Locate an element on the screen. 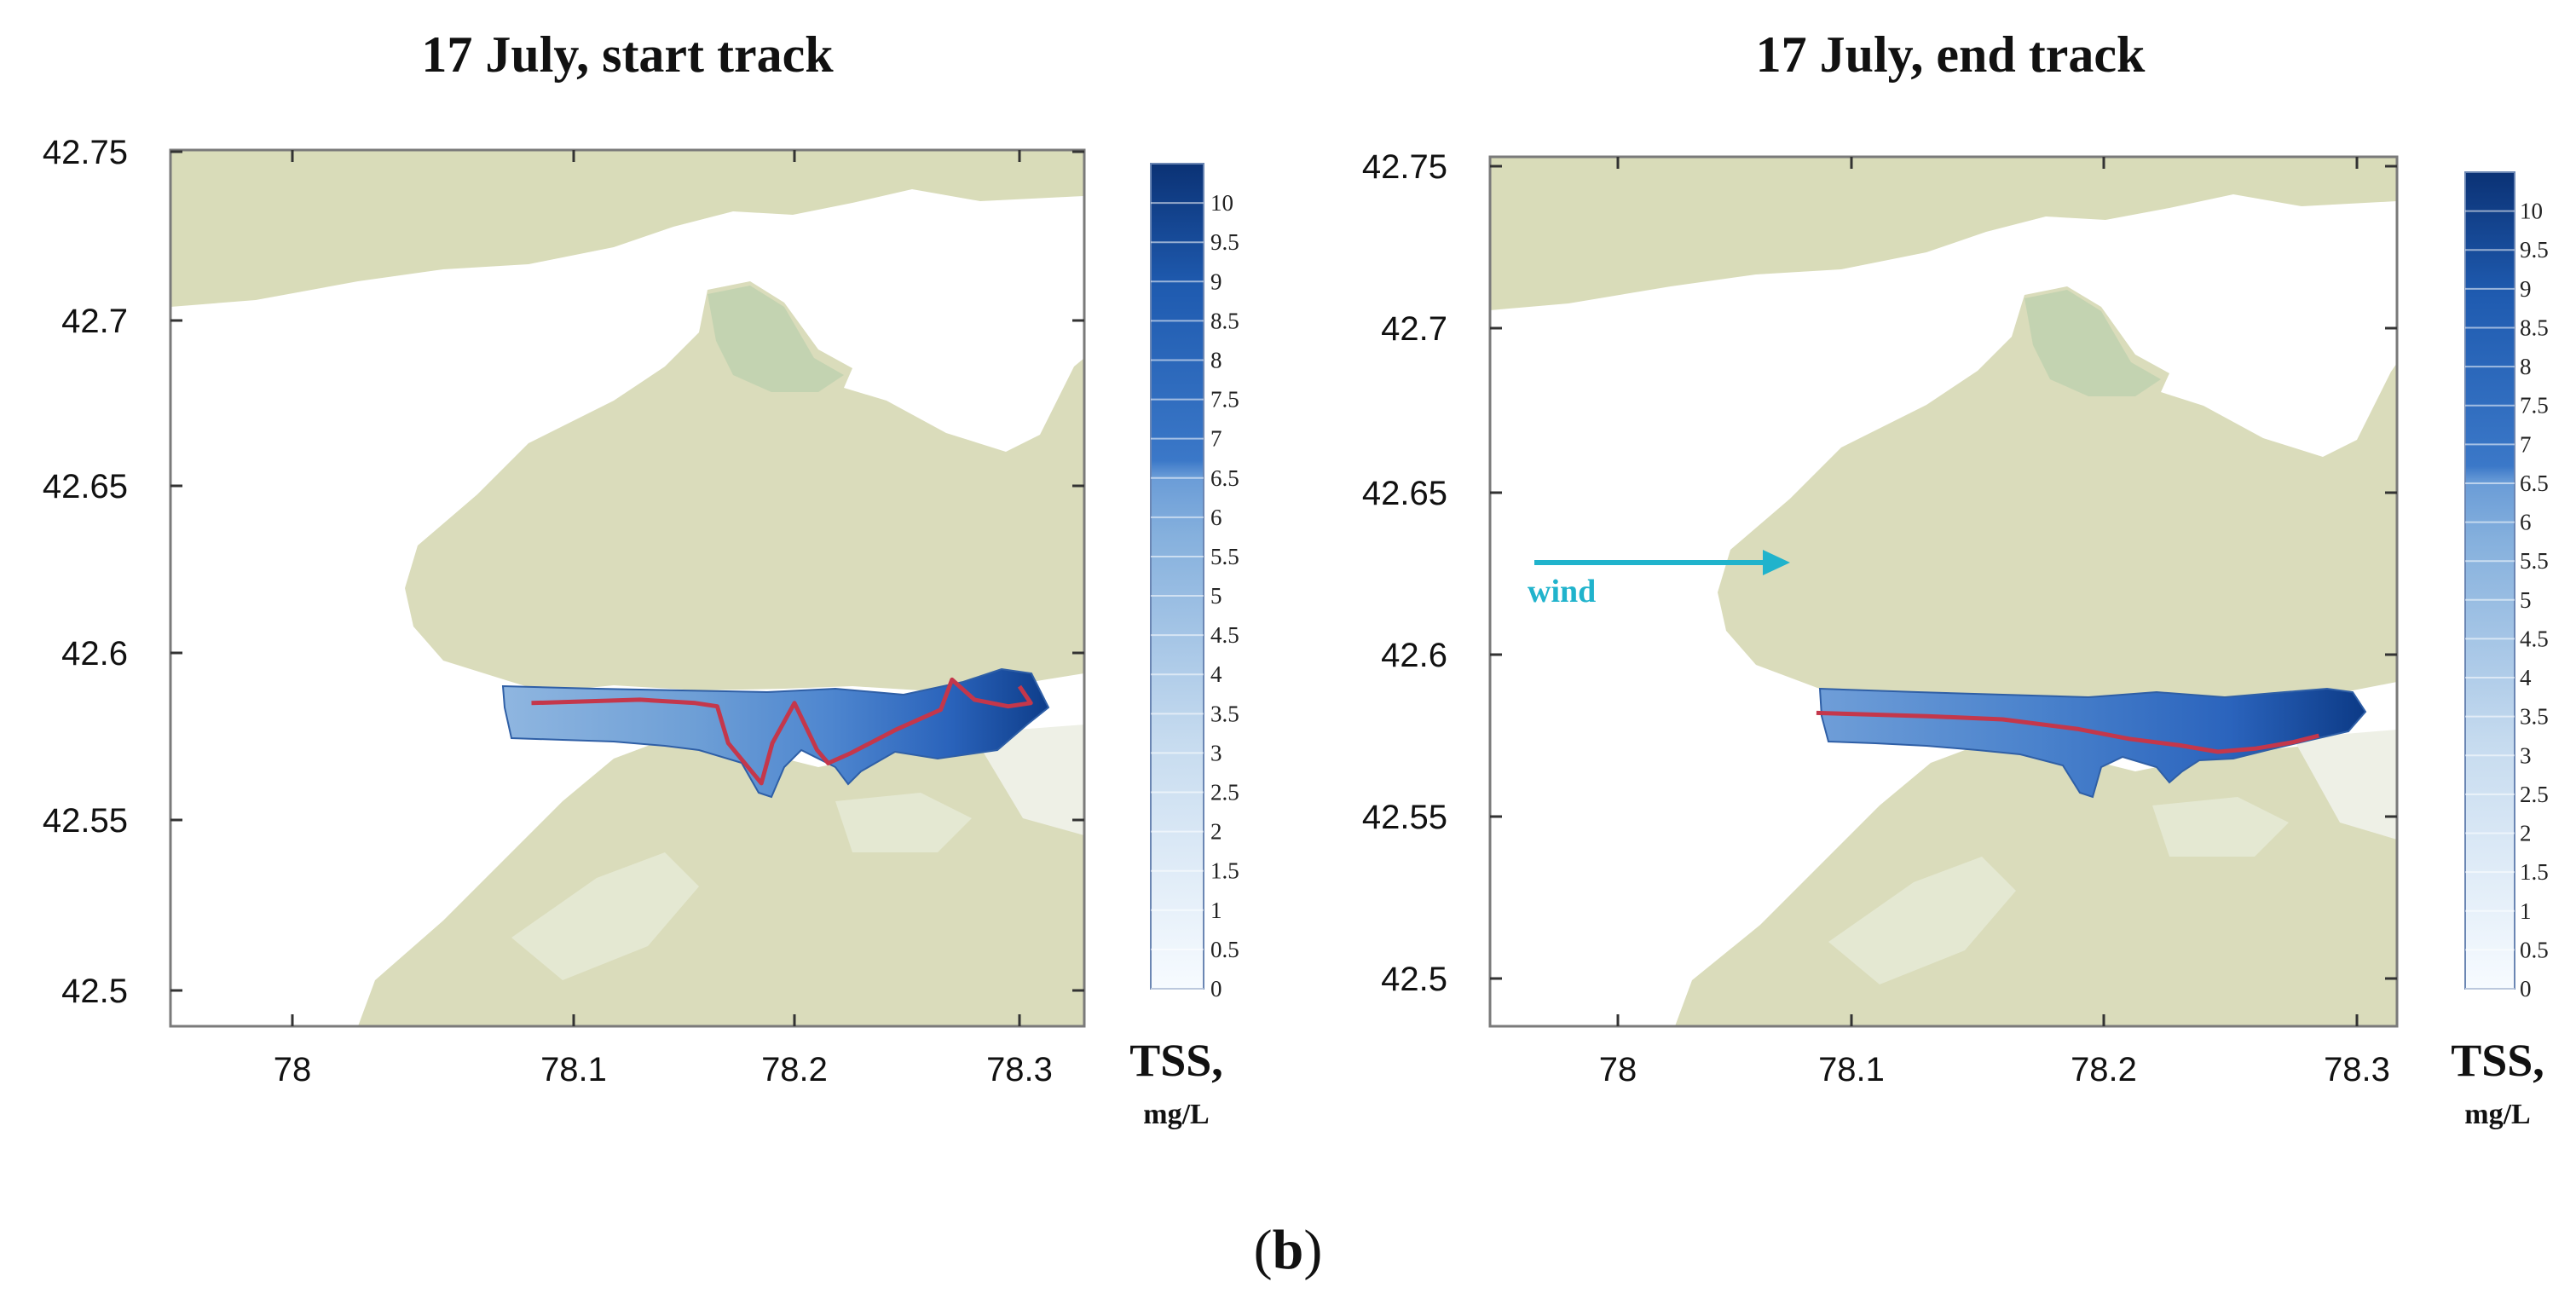 This screenshot has width=2576, height=1299. colorbar-tick-label: 5.5 is located at coordinates (2534, 561).